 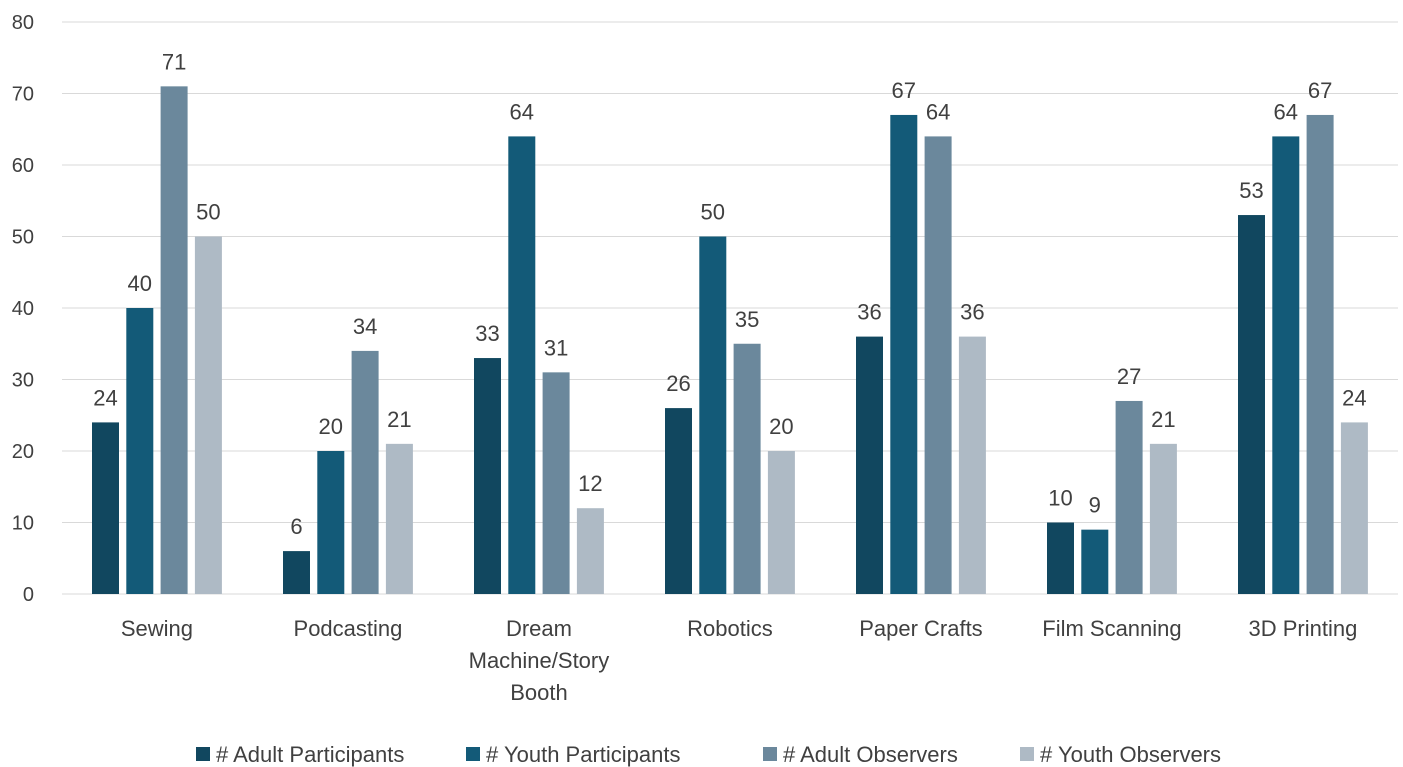 What do you see at coordinates (23, 95) in the screenshot?
I see `y-tick-label: 70` at bounding box center [23, 95].